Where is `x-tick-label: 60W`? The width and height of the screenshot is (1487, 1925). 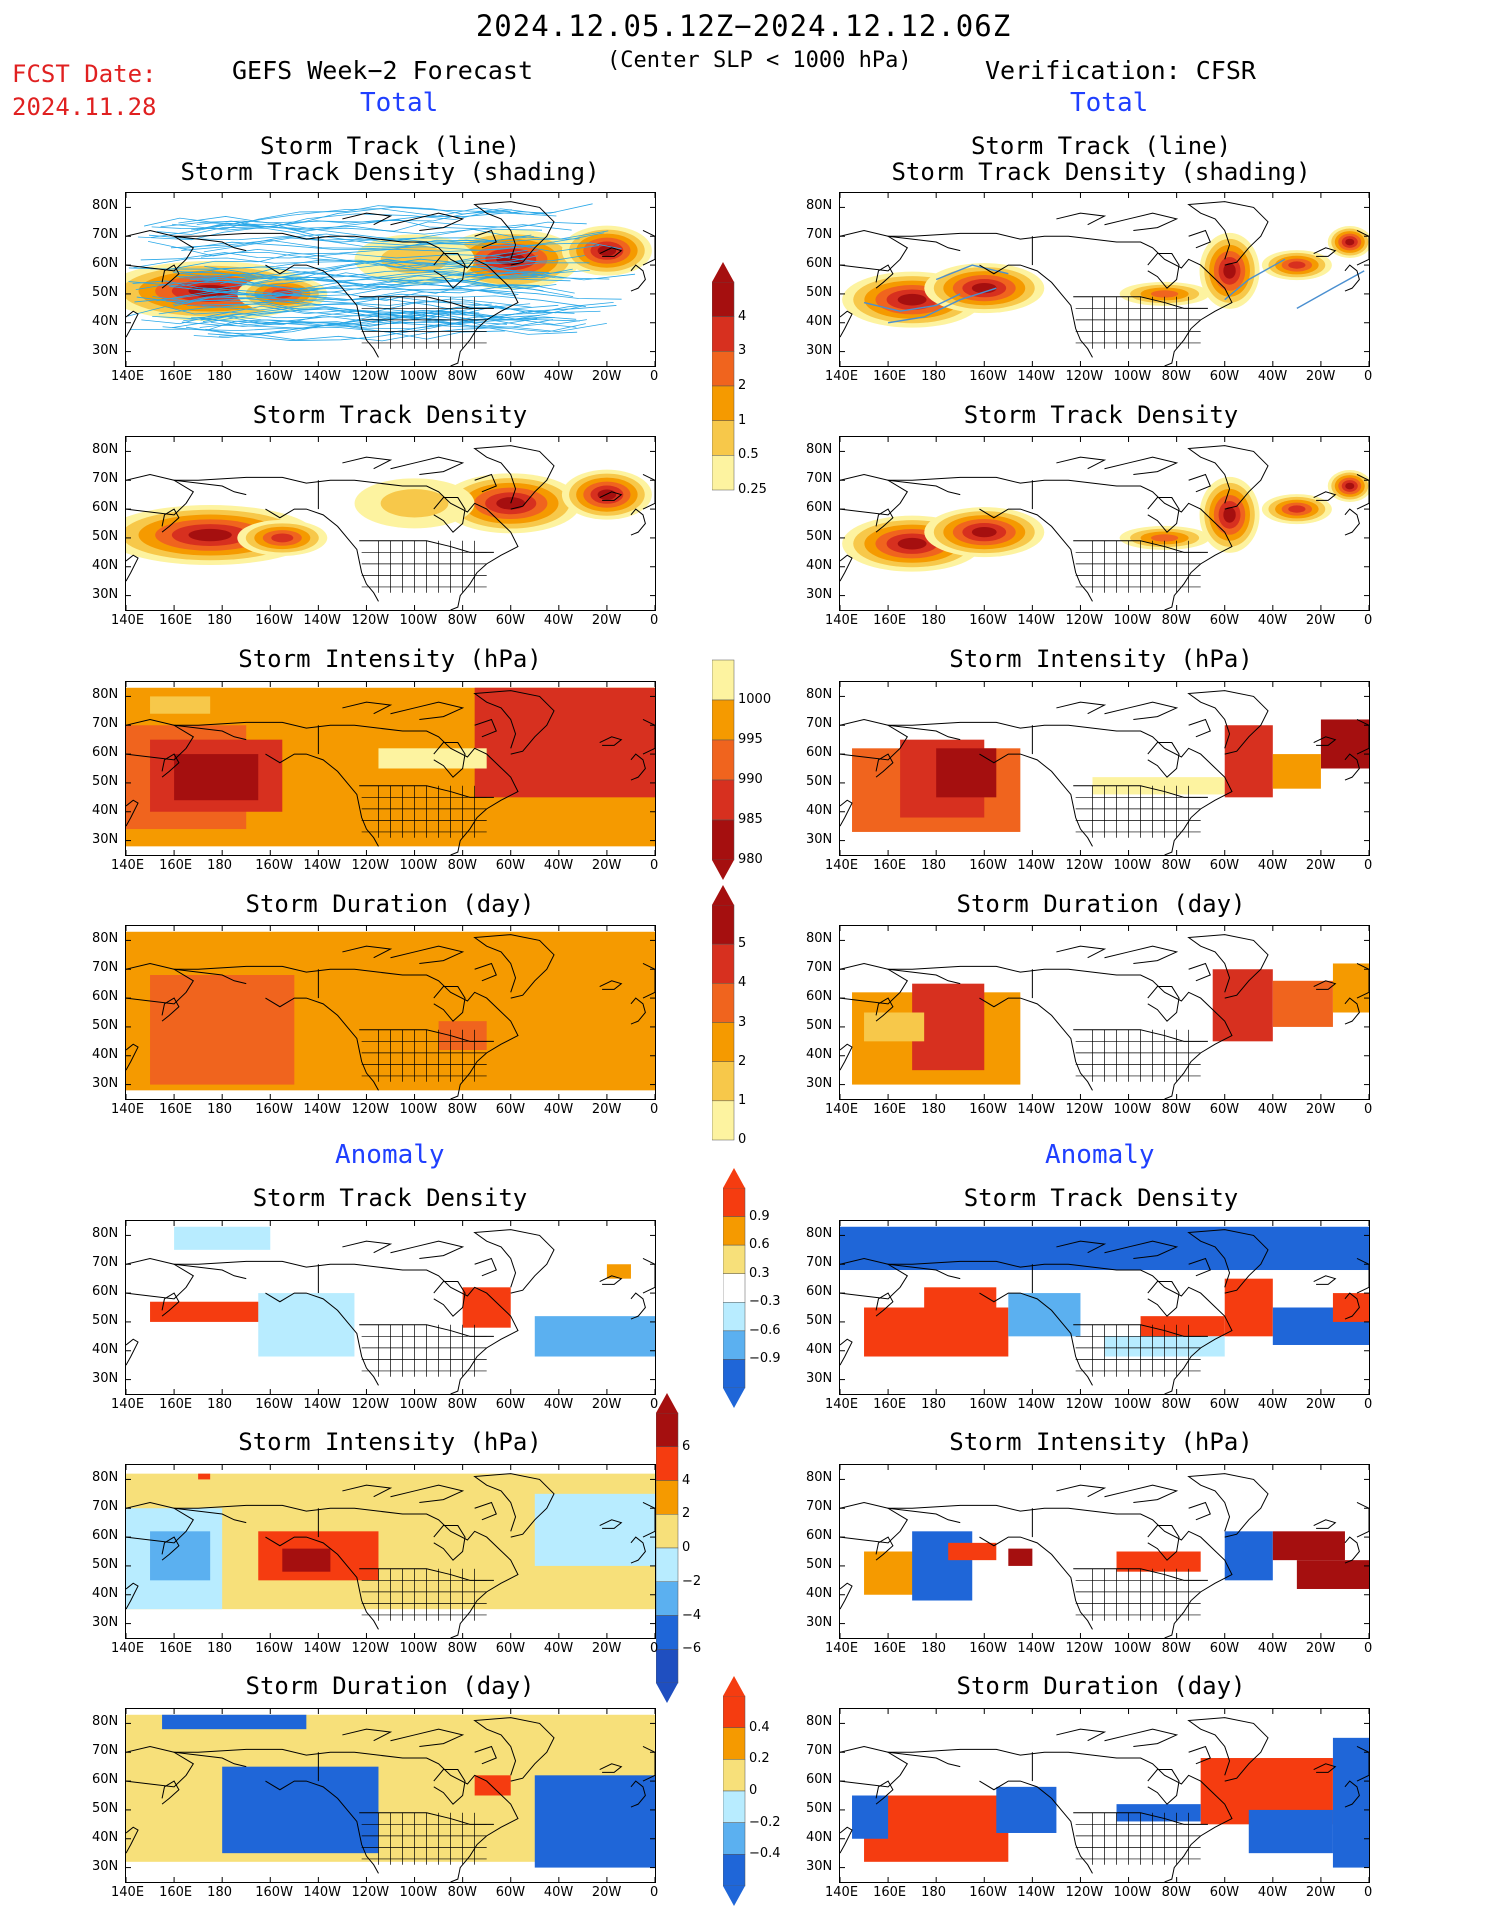 x-tick-label: 60W is located at coordinates (1224, 1648).